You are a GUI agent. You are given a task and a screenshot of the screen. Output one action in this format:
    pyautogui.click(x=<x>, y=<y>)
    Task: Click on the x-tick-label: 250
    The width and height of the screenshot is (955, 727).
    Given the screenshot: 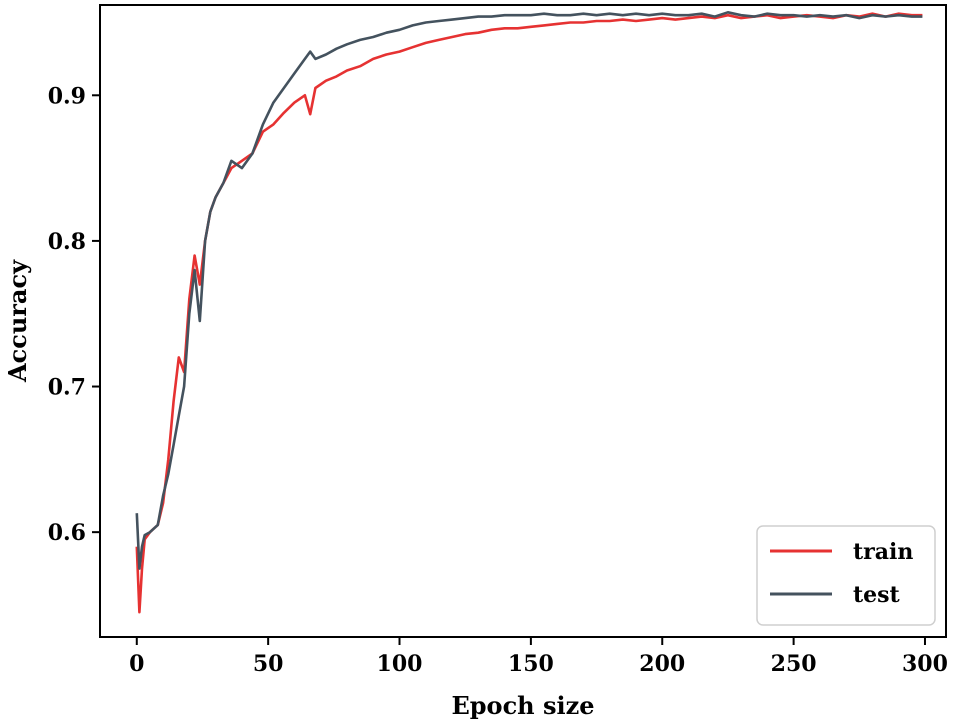 What is the action you would take?
    pyautogui.click(x=794, y=664)
    